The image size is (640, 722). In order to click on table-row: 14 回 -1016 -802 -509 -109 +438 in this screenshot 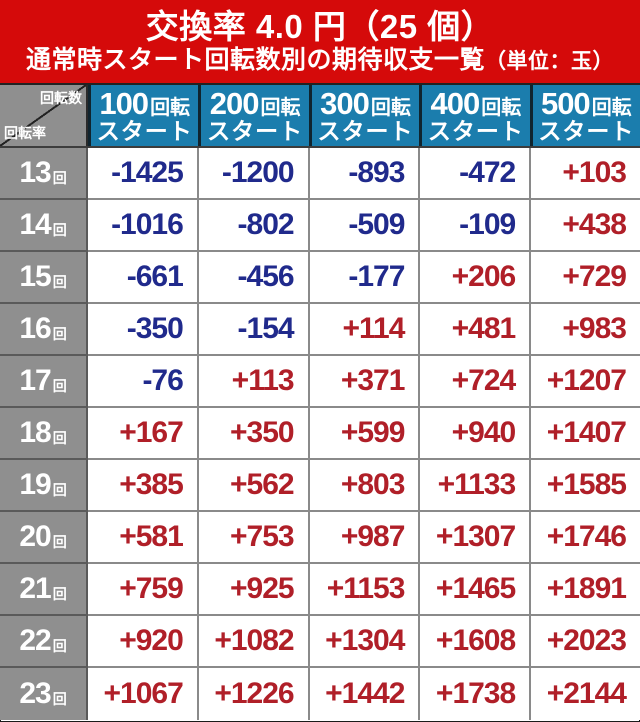, I will do `click(320, 226)`.